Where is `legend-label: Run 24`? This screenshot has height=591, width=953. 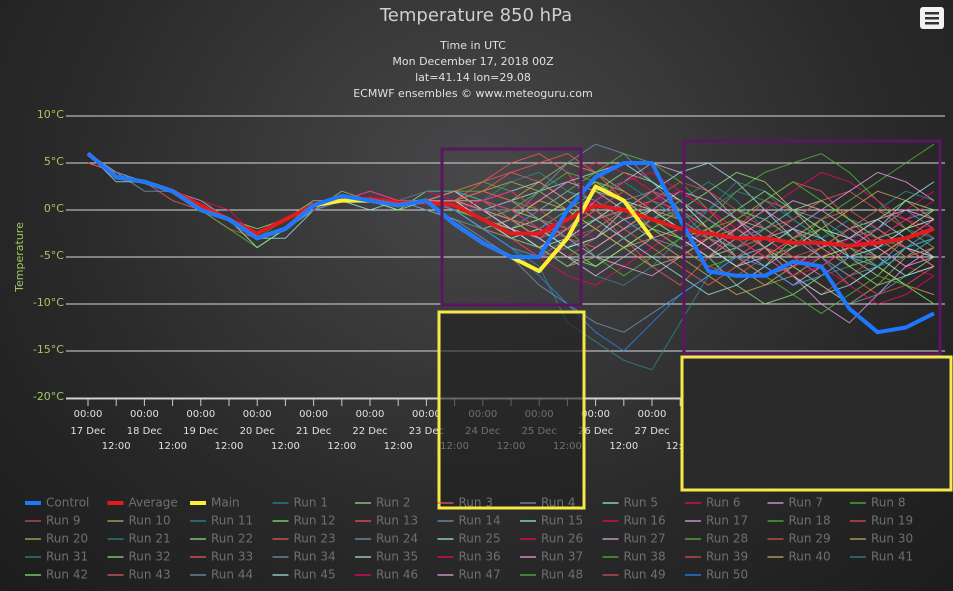 legend-label: Run 24 is located at coordinates (397, 539).